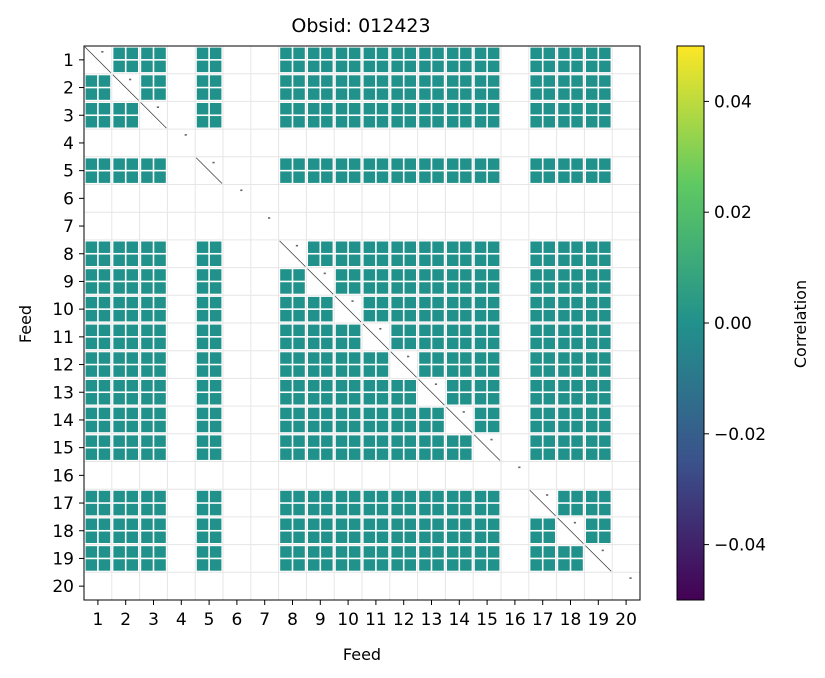 The width and height of the screenshot is (825, 678). What do you see at coordinates (733, 213) in the screenshot?
I see `colorbar-tick-label: 0.02` at bounding box center [733, 213].